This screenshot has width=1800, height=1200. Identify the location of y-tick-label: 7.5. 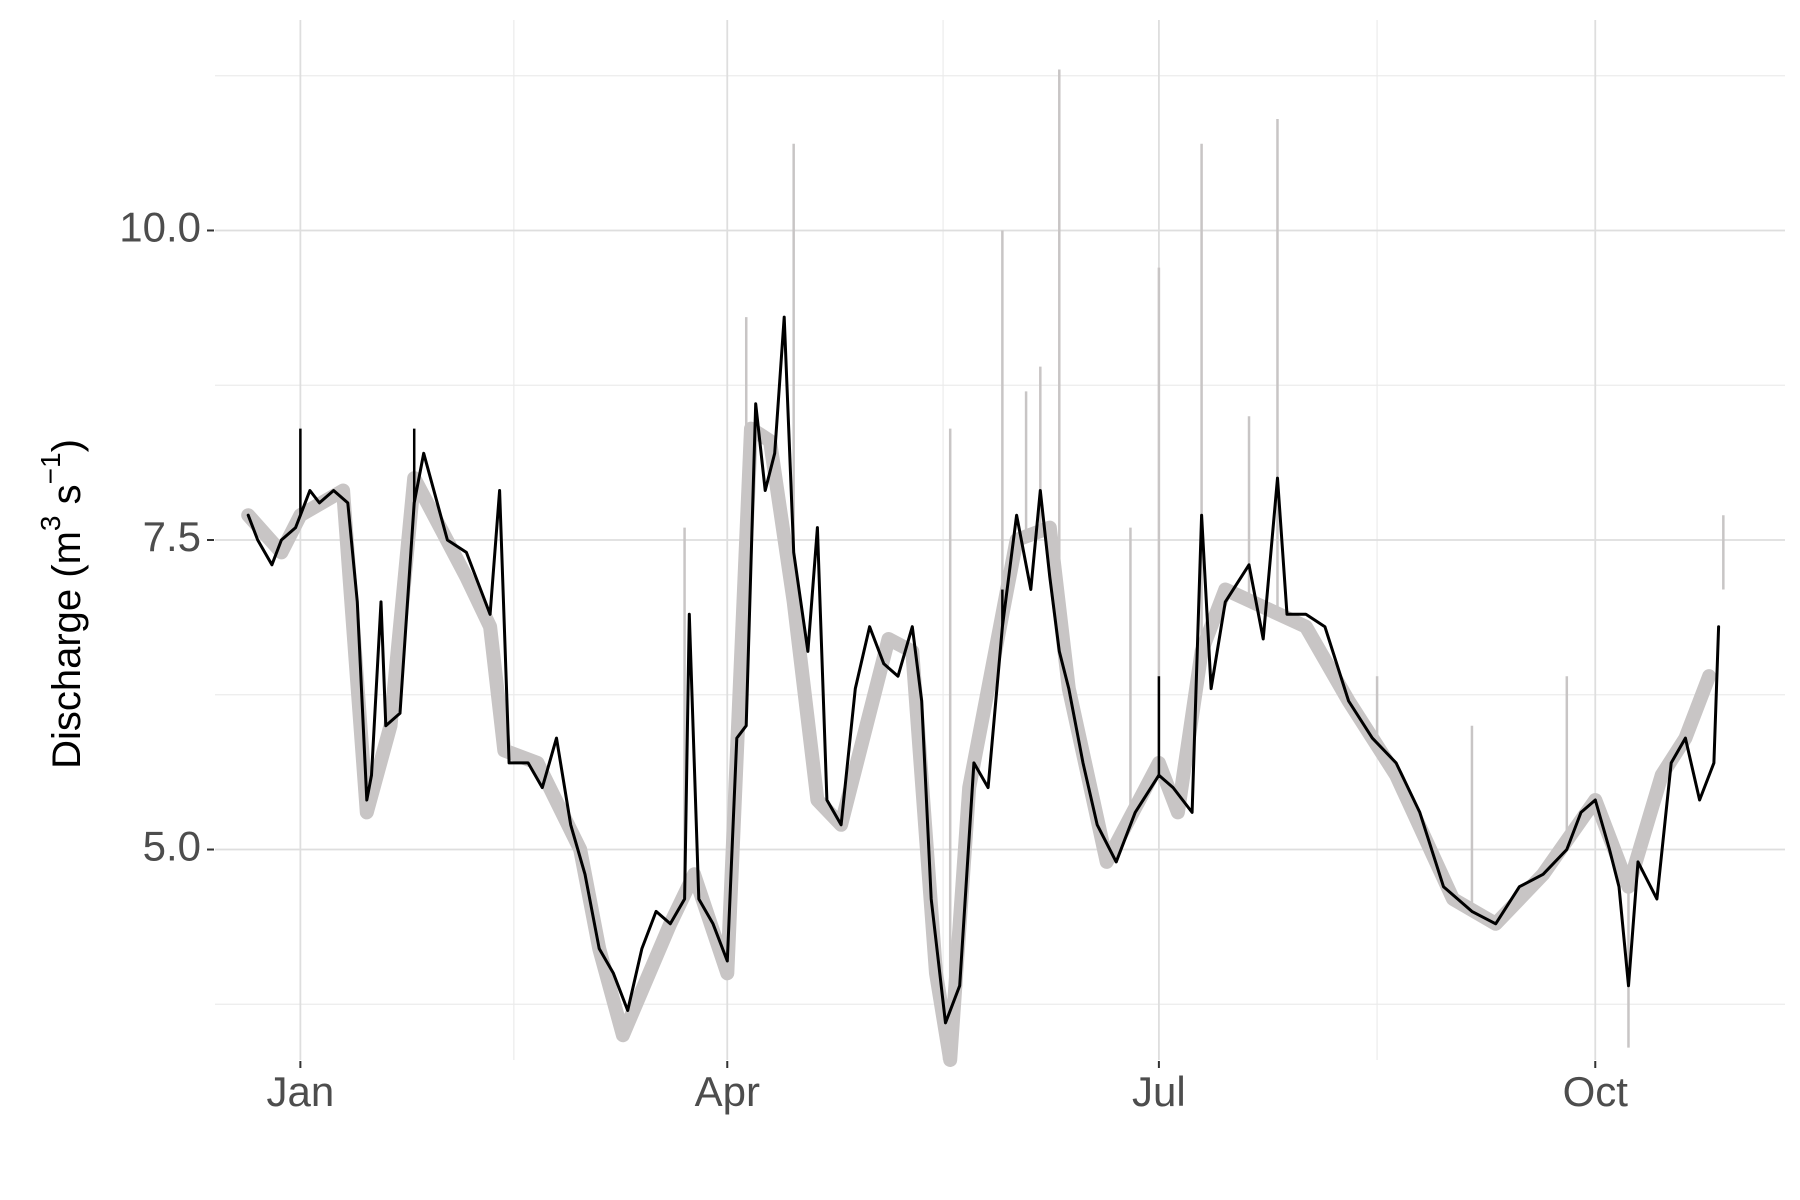
(172, 536).